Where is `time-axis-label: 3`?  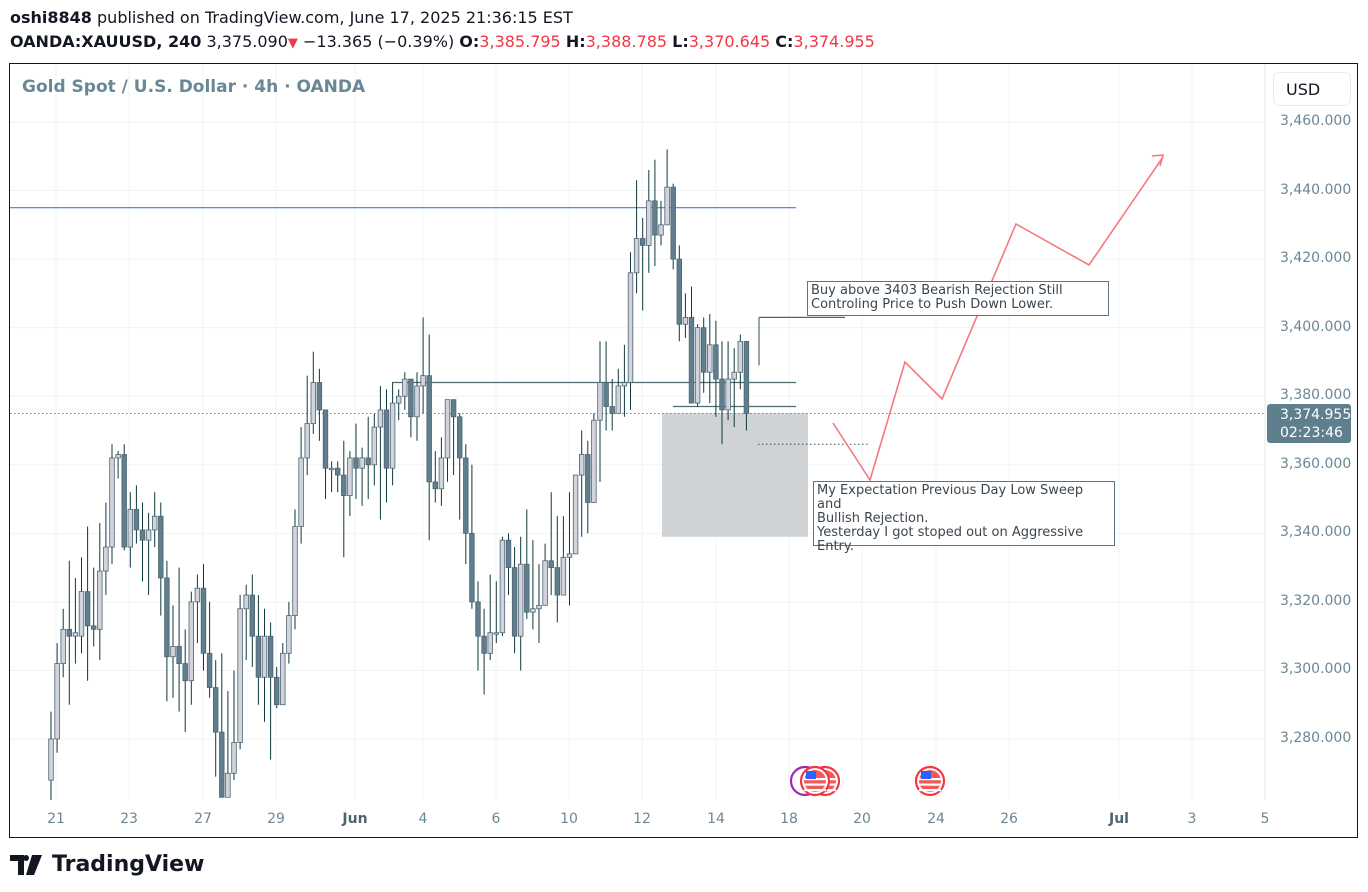
time-axis-label: 3 is located at coordinates (1192, 819).